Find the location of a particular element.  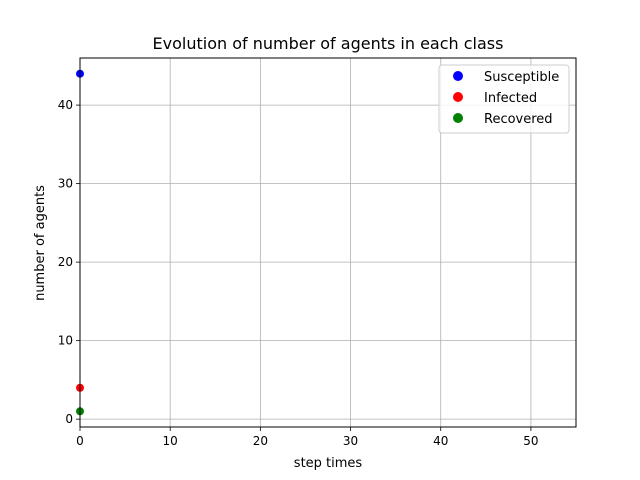

x-tick-label: 40 is located at coordinates (440, 441).